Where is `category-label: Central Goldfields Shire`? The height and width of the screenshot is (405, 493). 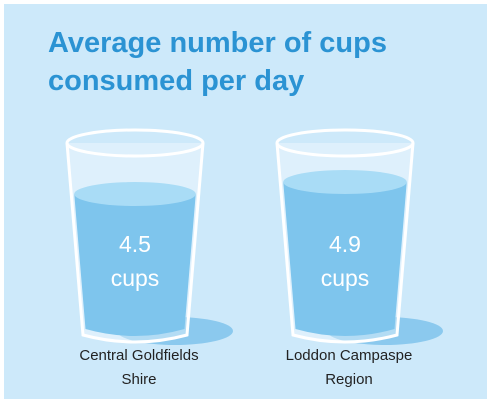
category-label: Central Goldfields Shire is located at coordinates (138, 367).